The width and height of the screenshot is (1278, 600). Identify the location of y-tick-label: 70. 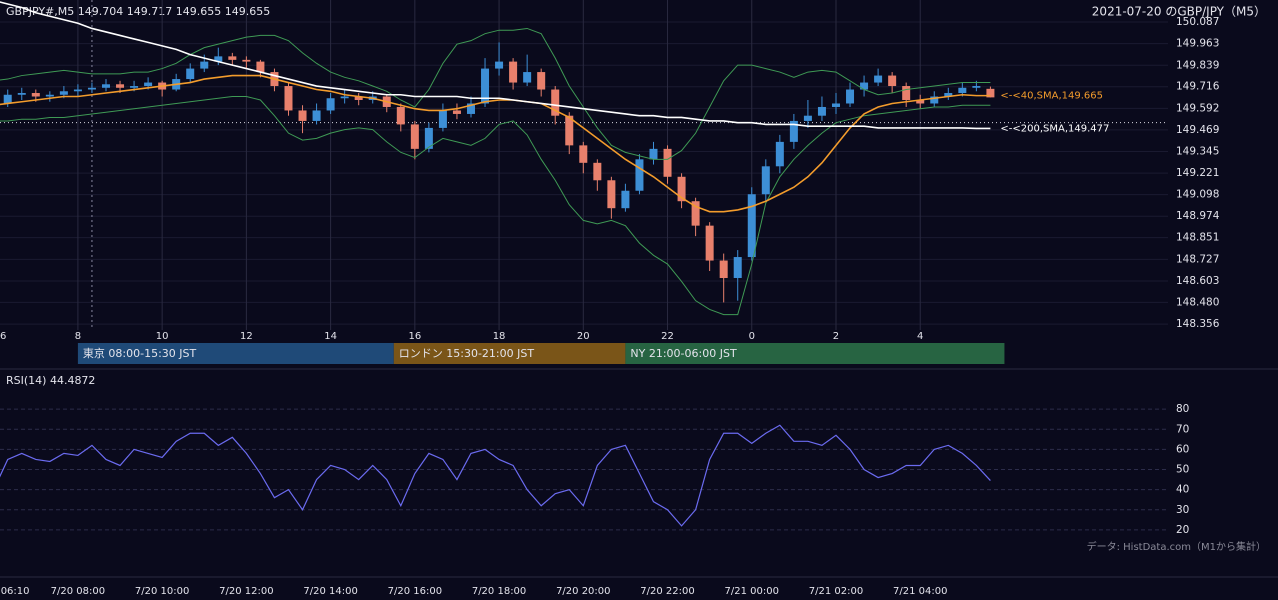
(1182, 429).